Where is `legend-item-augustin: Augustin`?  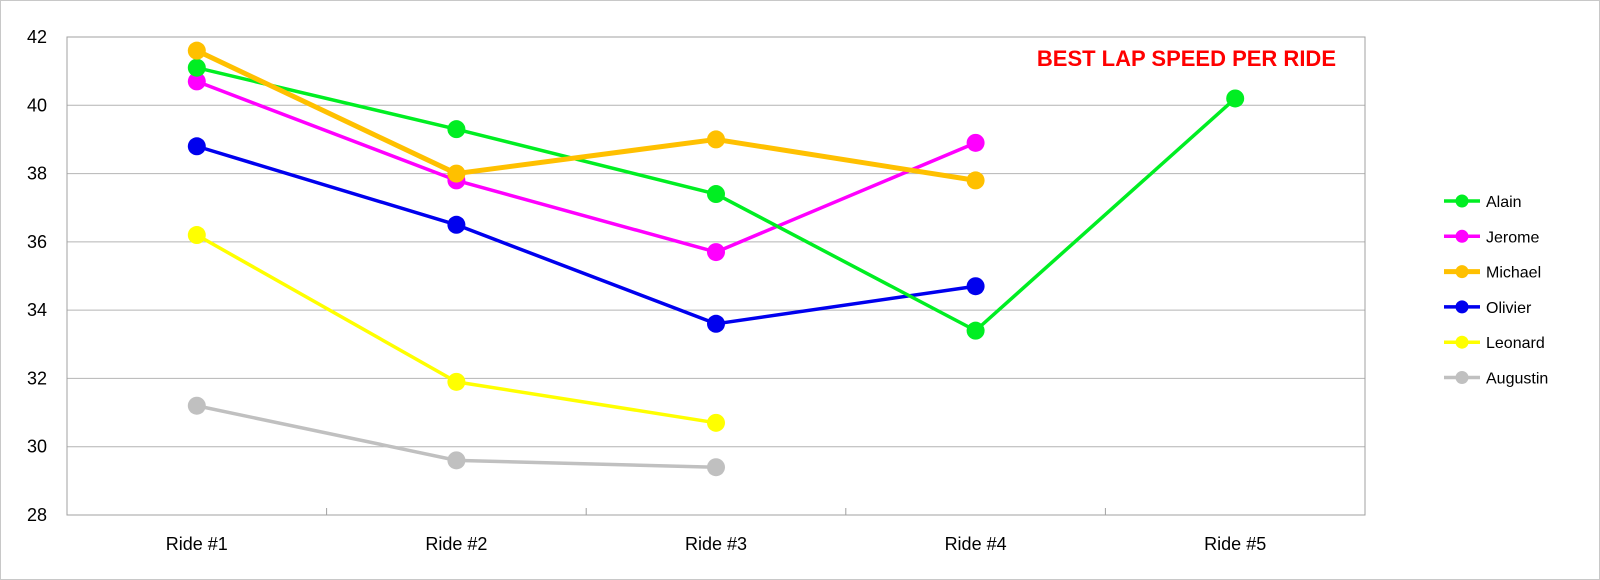
legend-item-augustin: Augustin is located at coordinates (1496, 379).